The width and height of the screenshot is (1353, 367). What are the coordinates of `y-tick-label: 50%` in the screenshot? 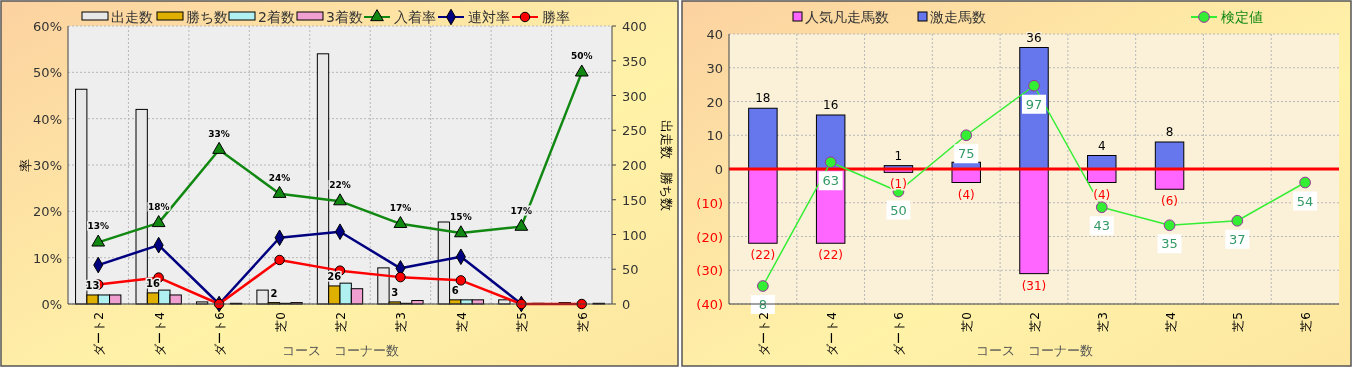 It's located at (47, 73).